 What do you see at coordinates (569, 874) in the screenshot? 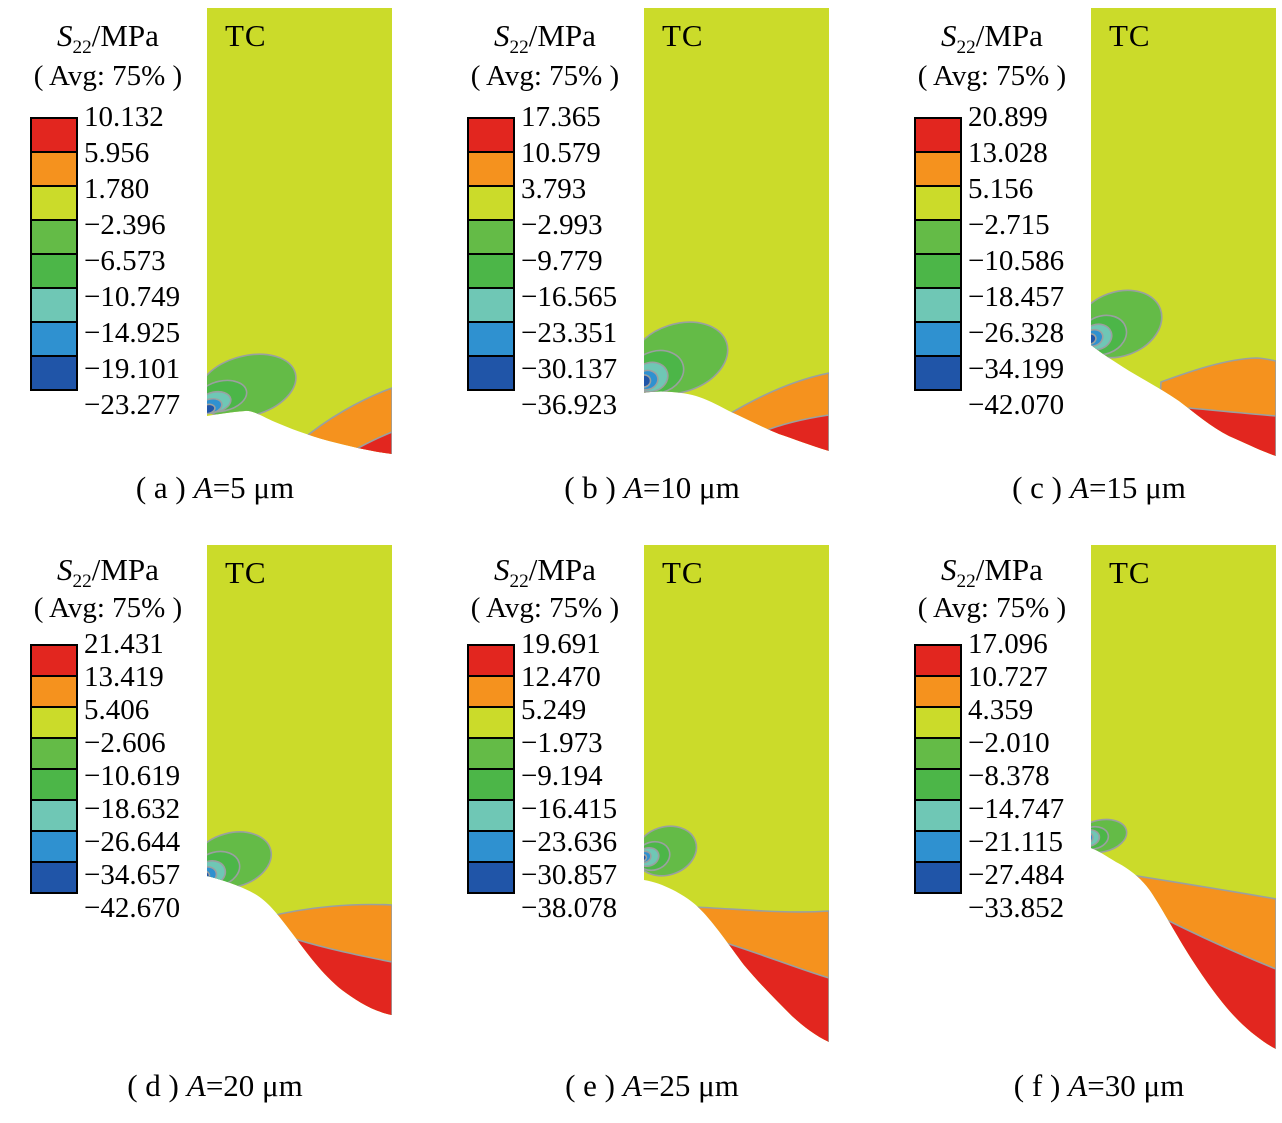
I see `legend-value: −30.857` at bounding box center [569, 874].